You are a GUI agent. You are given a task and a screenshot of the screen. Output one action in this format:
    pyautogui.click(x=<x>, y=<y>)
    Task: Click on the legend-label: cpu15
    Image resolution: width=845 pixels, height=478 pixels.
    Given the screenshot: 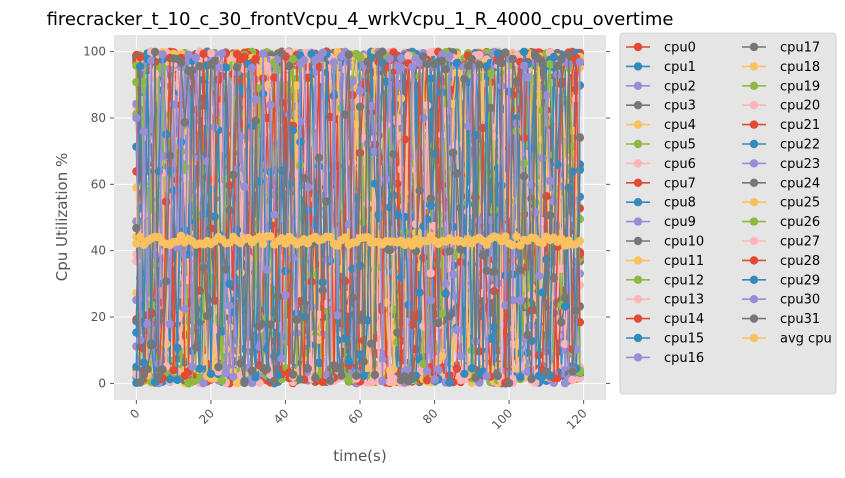 What is the action you would take?
    pyautogui.click(x=684, y=339)
    